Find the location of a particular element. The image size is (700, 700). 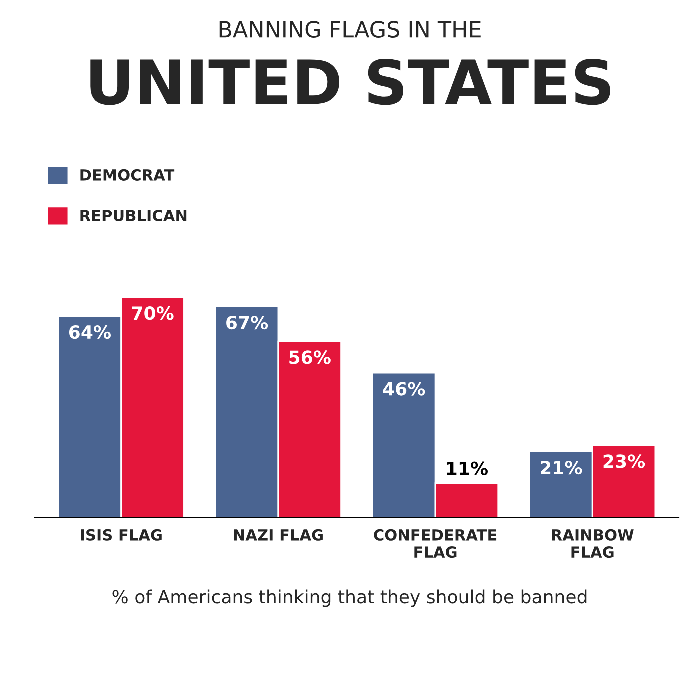

data-label: 21% is located at coordinates (561, 467).